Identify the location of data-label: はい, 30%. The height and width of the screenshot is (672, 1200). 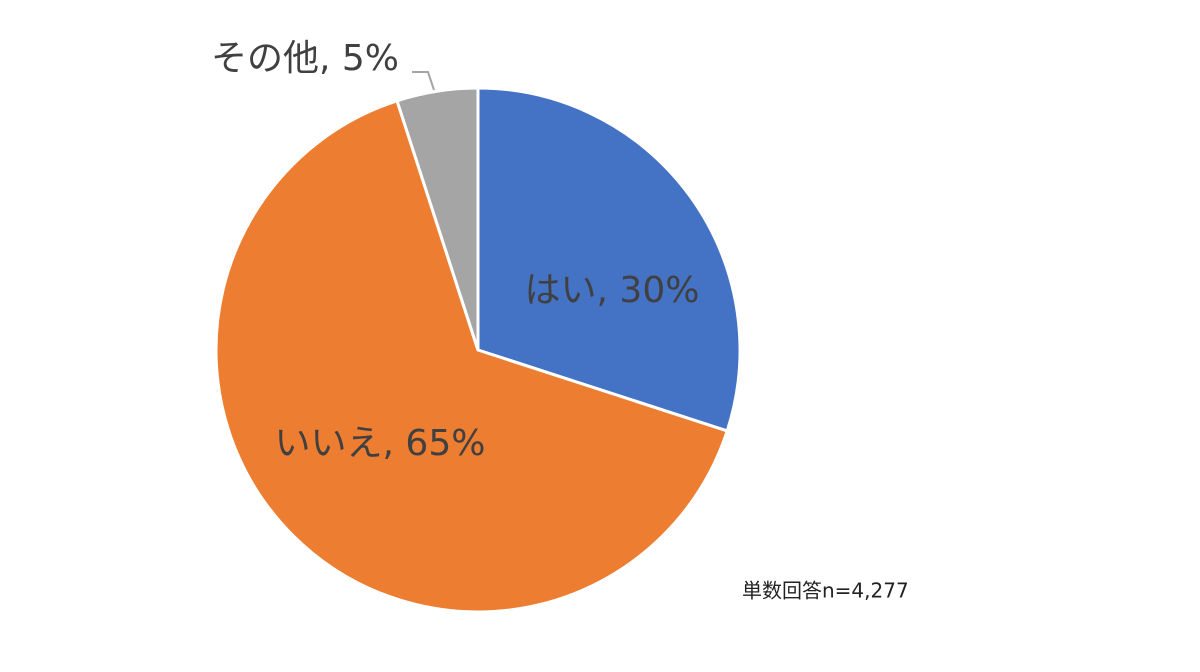
(612, 290).